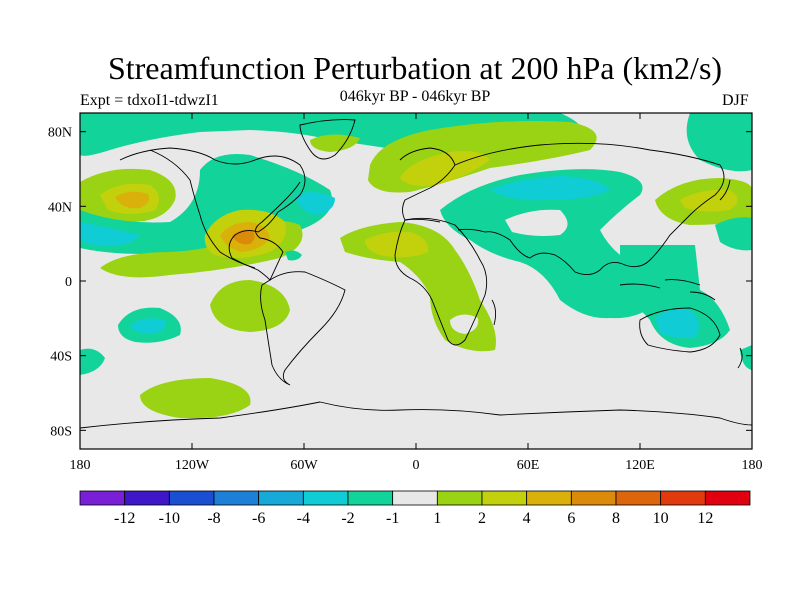  I want to click on contour-positive-wpacific-core, so click(709, 200).